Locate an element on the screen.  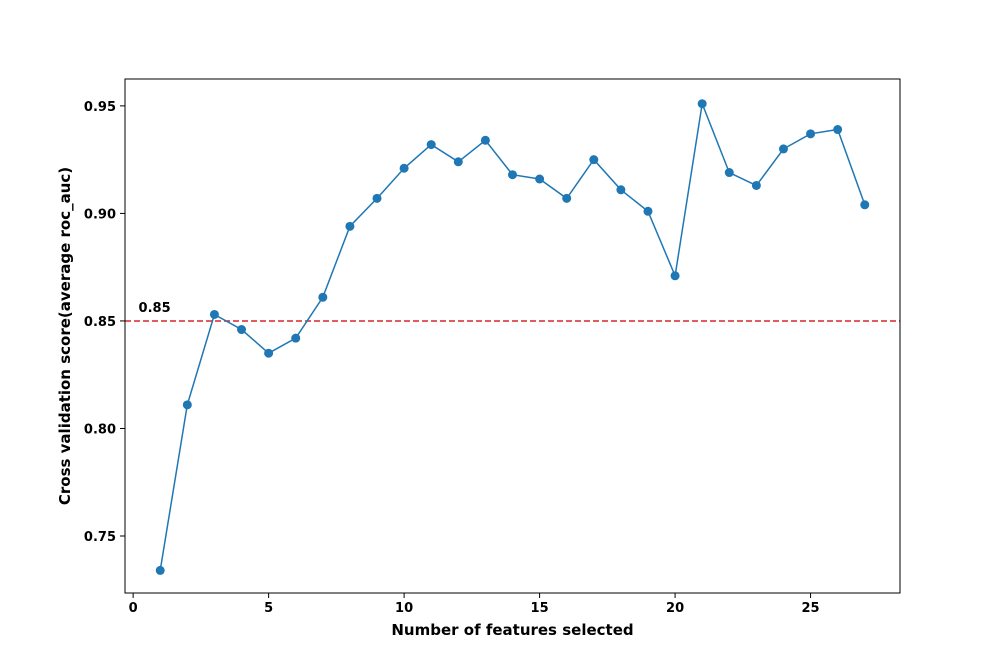
y-tick-label: 0.75 is located at coordinates (100, 537).